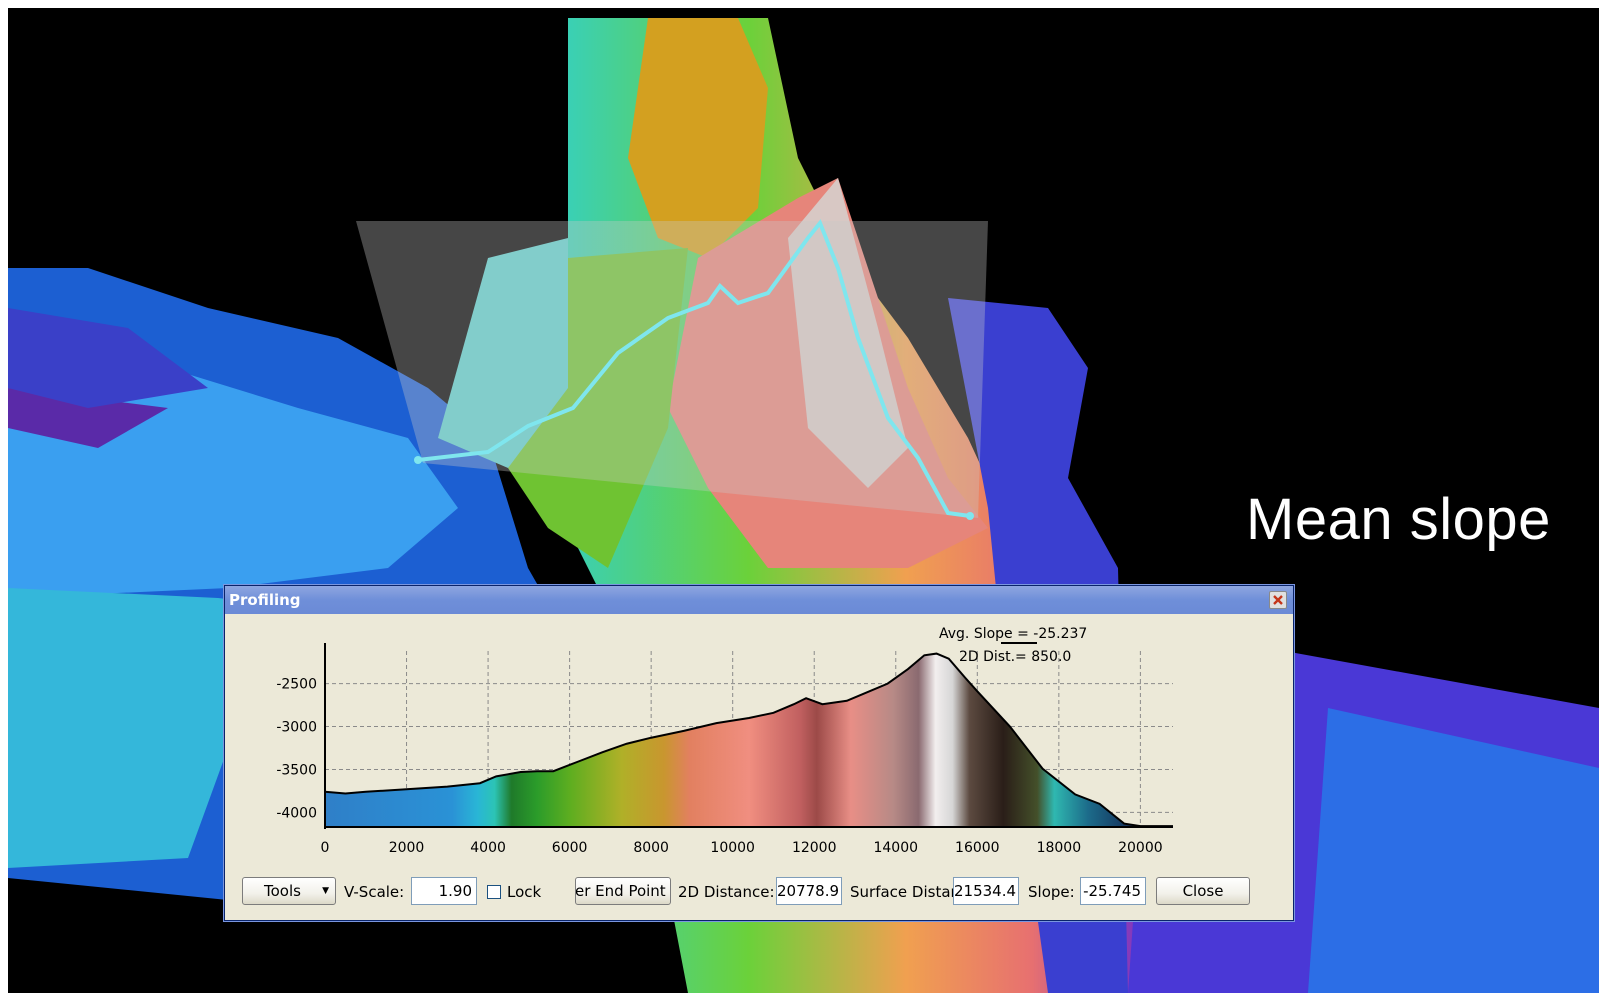  What do you see at coordinates (1398, 519) in the screenshot?
I see `slide-caption: Mean slope` at bounding box center [1398, 519].